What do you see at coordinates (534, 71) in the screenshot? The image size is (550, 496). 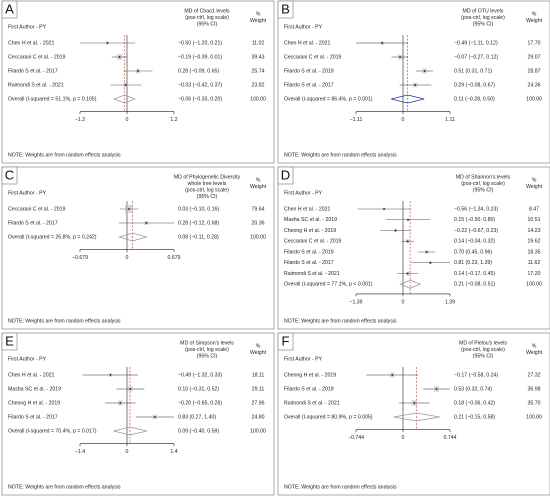 I see `weight-label: 28.87` at bounding box center [534, 71].